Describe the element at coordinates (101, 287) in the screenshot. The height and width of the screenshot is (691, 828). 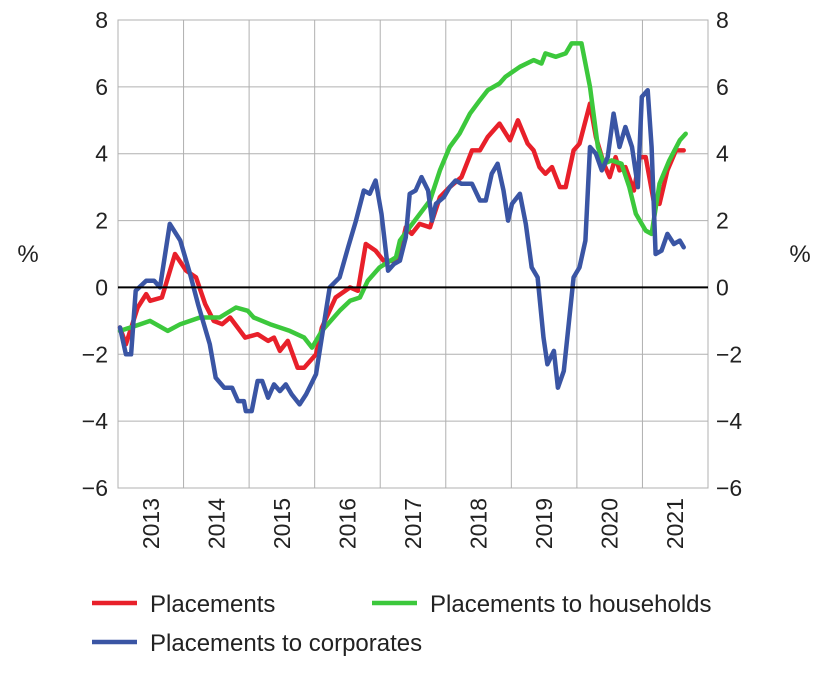
I see `y-tick-label-left: 0` at that location.